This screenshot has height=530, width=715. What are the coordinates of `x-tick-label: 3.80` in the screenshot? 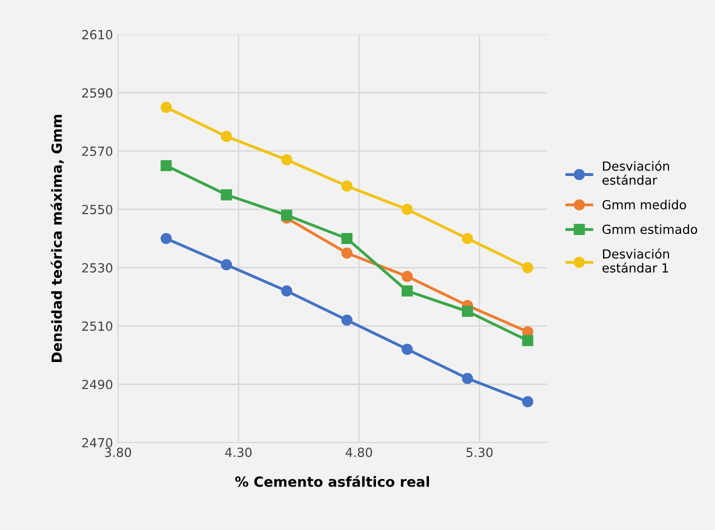 It's located at (118, 453).